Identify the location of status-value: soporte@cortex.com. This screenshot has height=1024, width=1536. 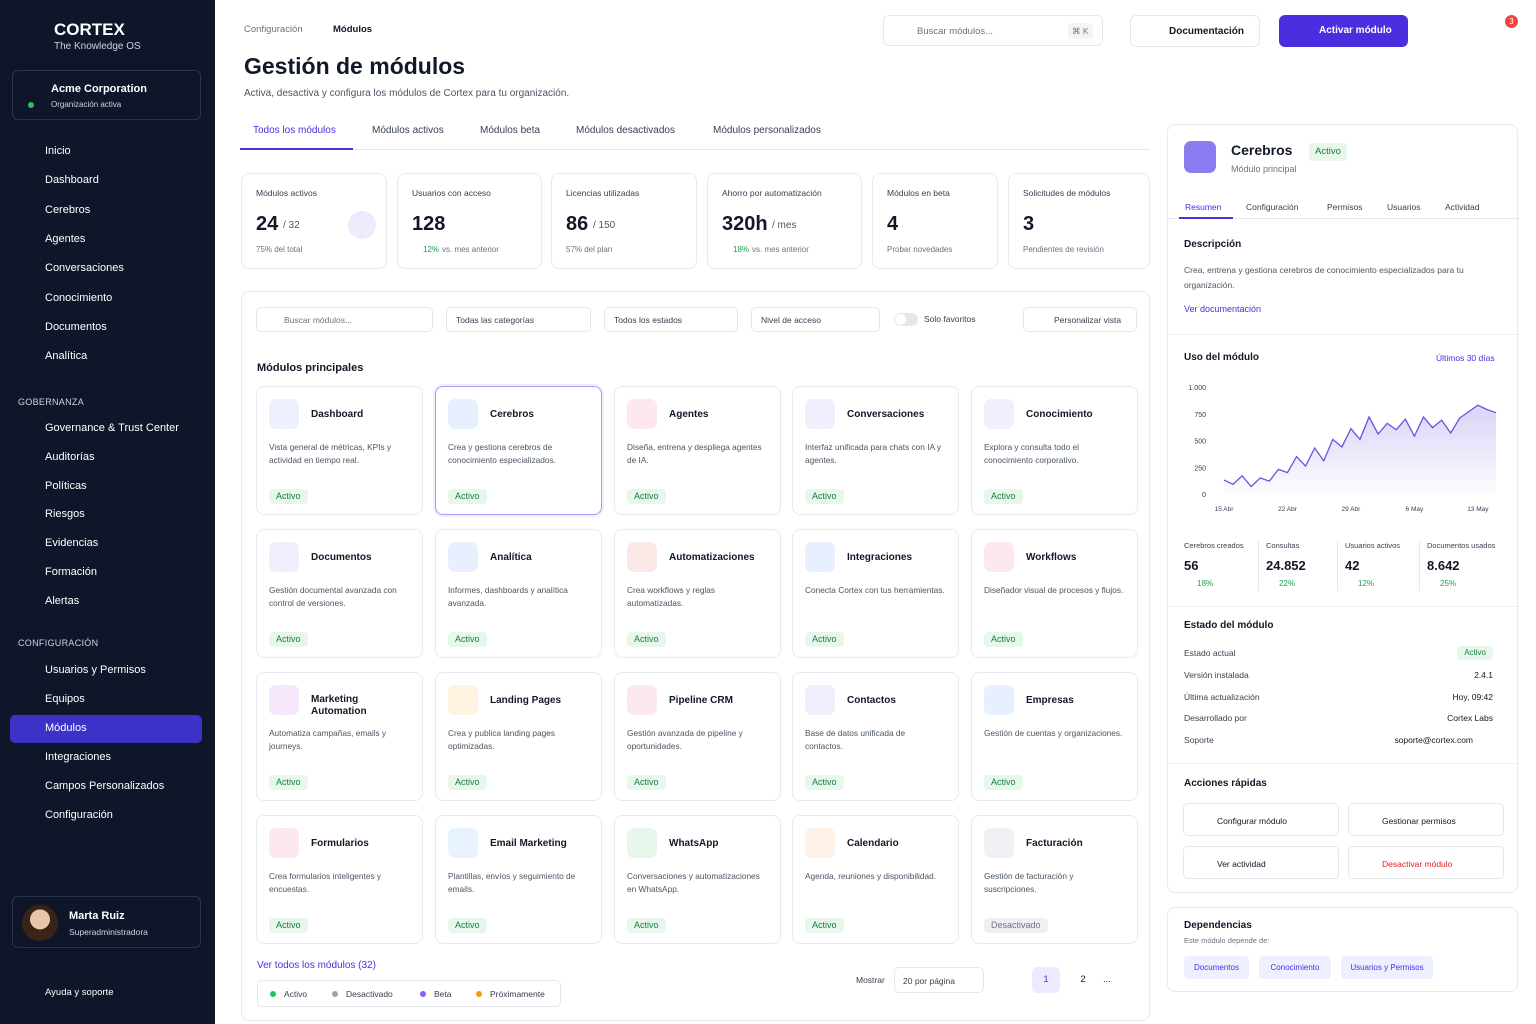
(1433, 740).